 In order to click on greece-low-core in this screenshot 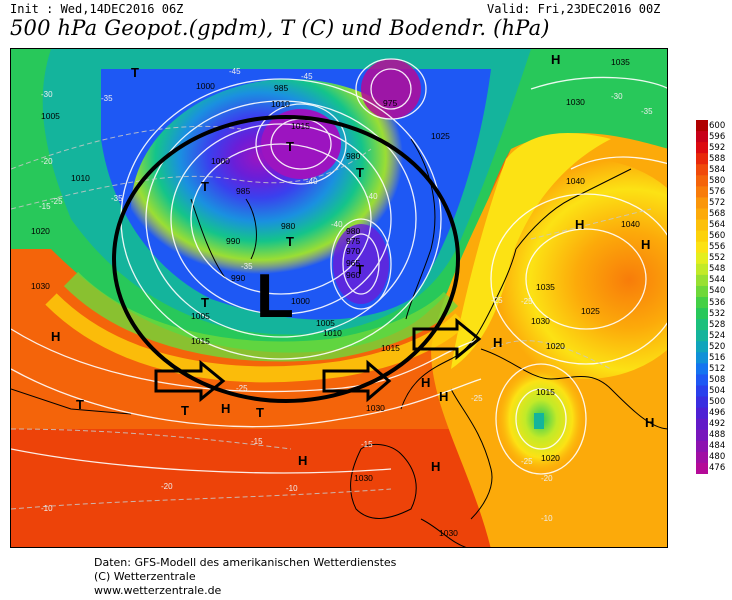, I will do `click(539, 421)`.